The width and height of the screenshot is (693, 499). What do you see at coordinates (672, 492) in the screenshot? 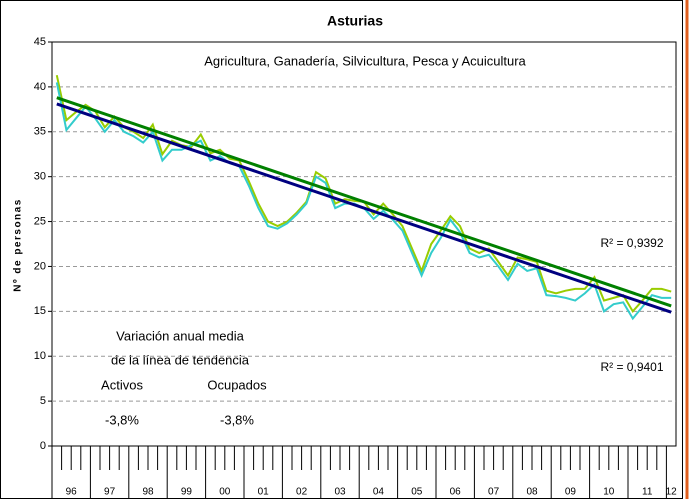
I see `x-tick-label: 12` at bounding box center [672, 492].